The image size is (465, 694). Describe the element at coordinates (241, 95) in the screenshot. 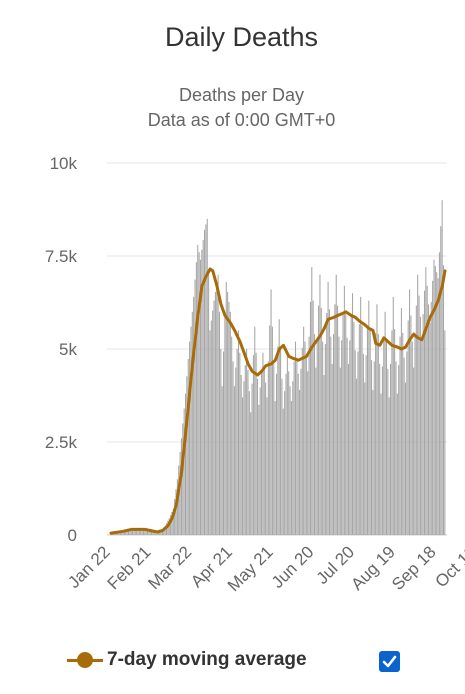

I see `chart-subtitle-line-1: Deaths per Day` at that location.